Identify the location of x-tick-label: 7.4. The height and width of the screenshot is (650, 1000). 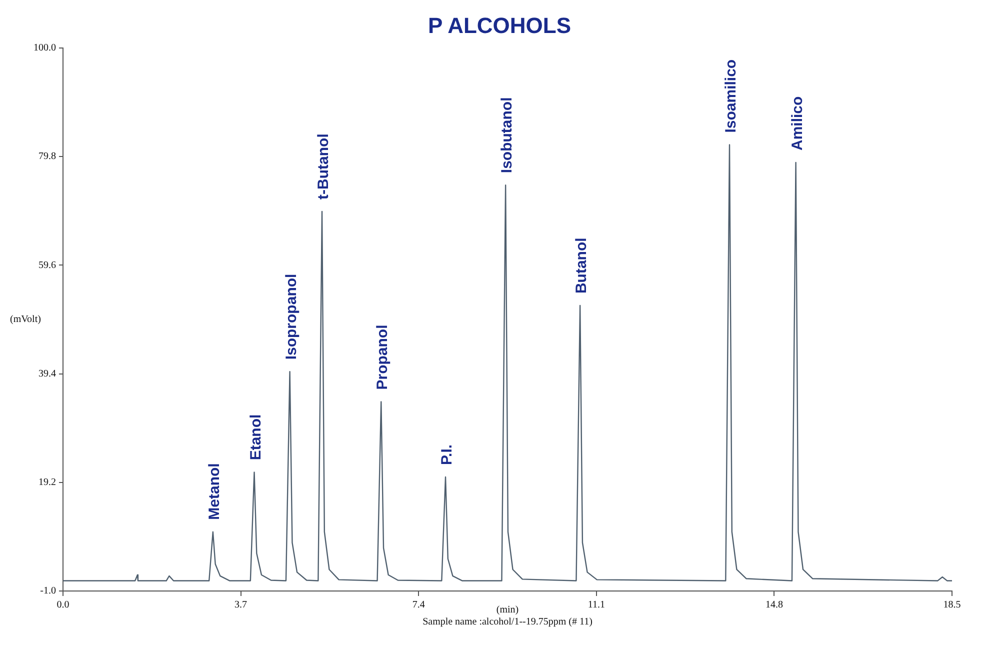
(418, 605).